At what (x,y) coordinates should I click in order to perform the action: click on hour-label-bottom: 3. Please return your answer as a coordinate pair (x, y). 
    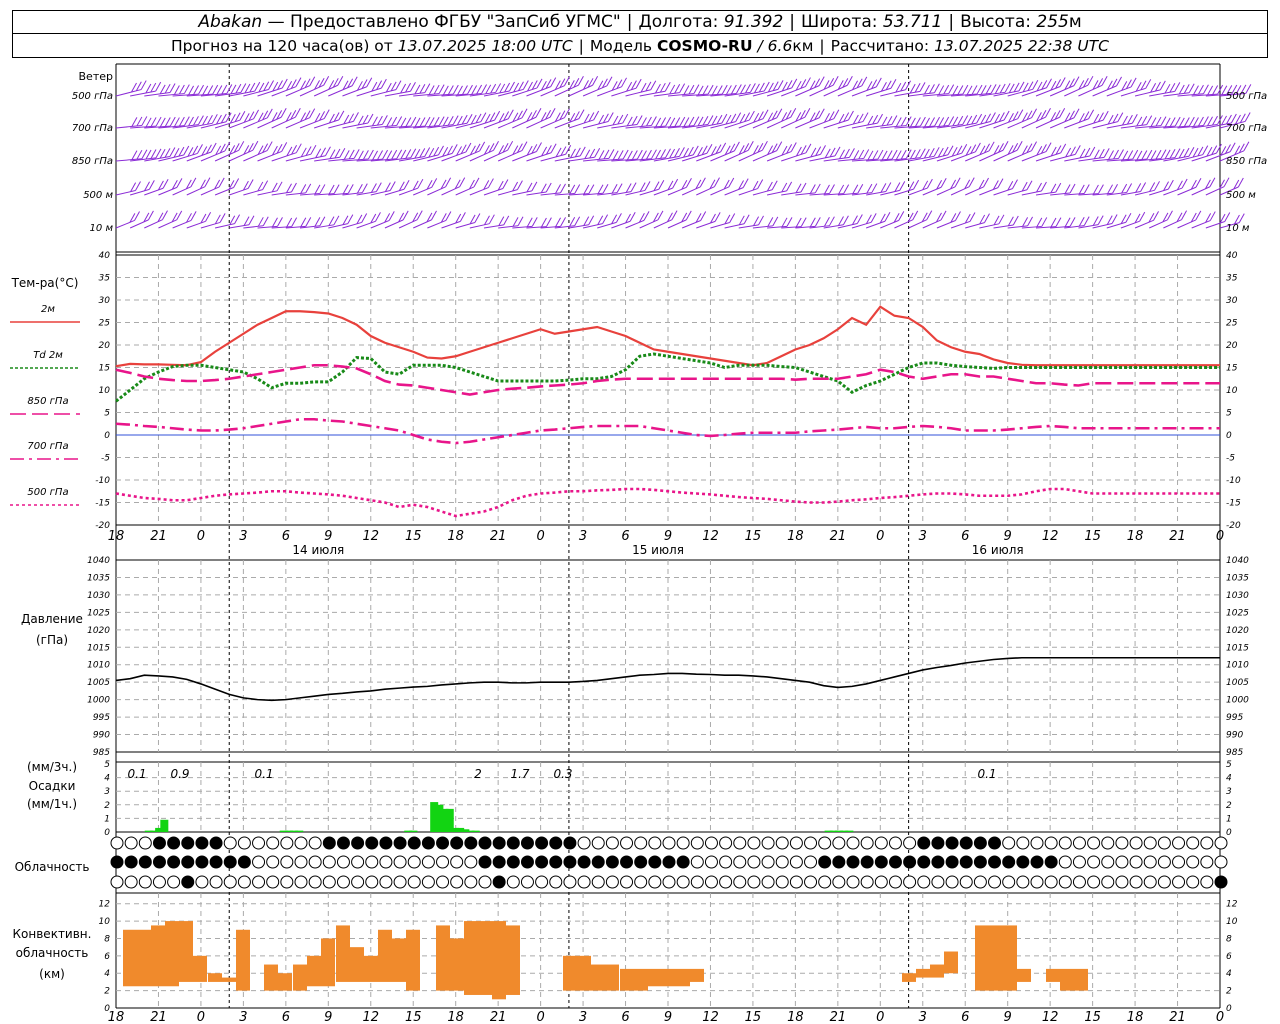
    Looking at the image, I should click on (243, 1017).